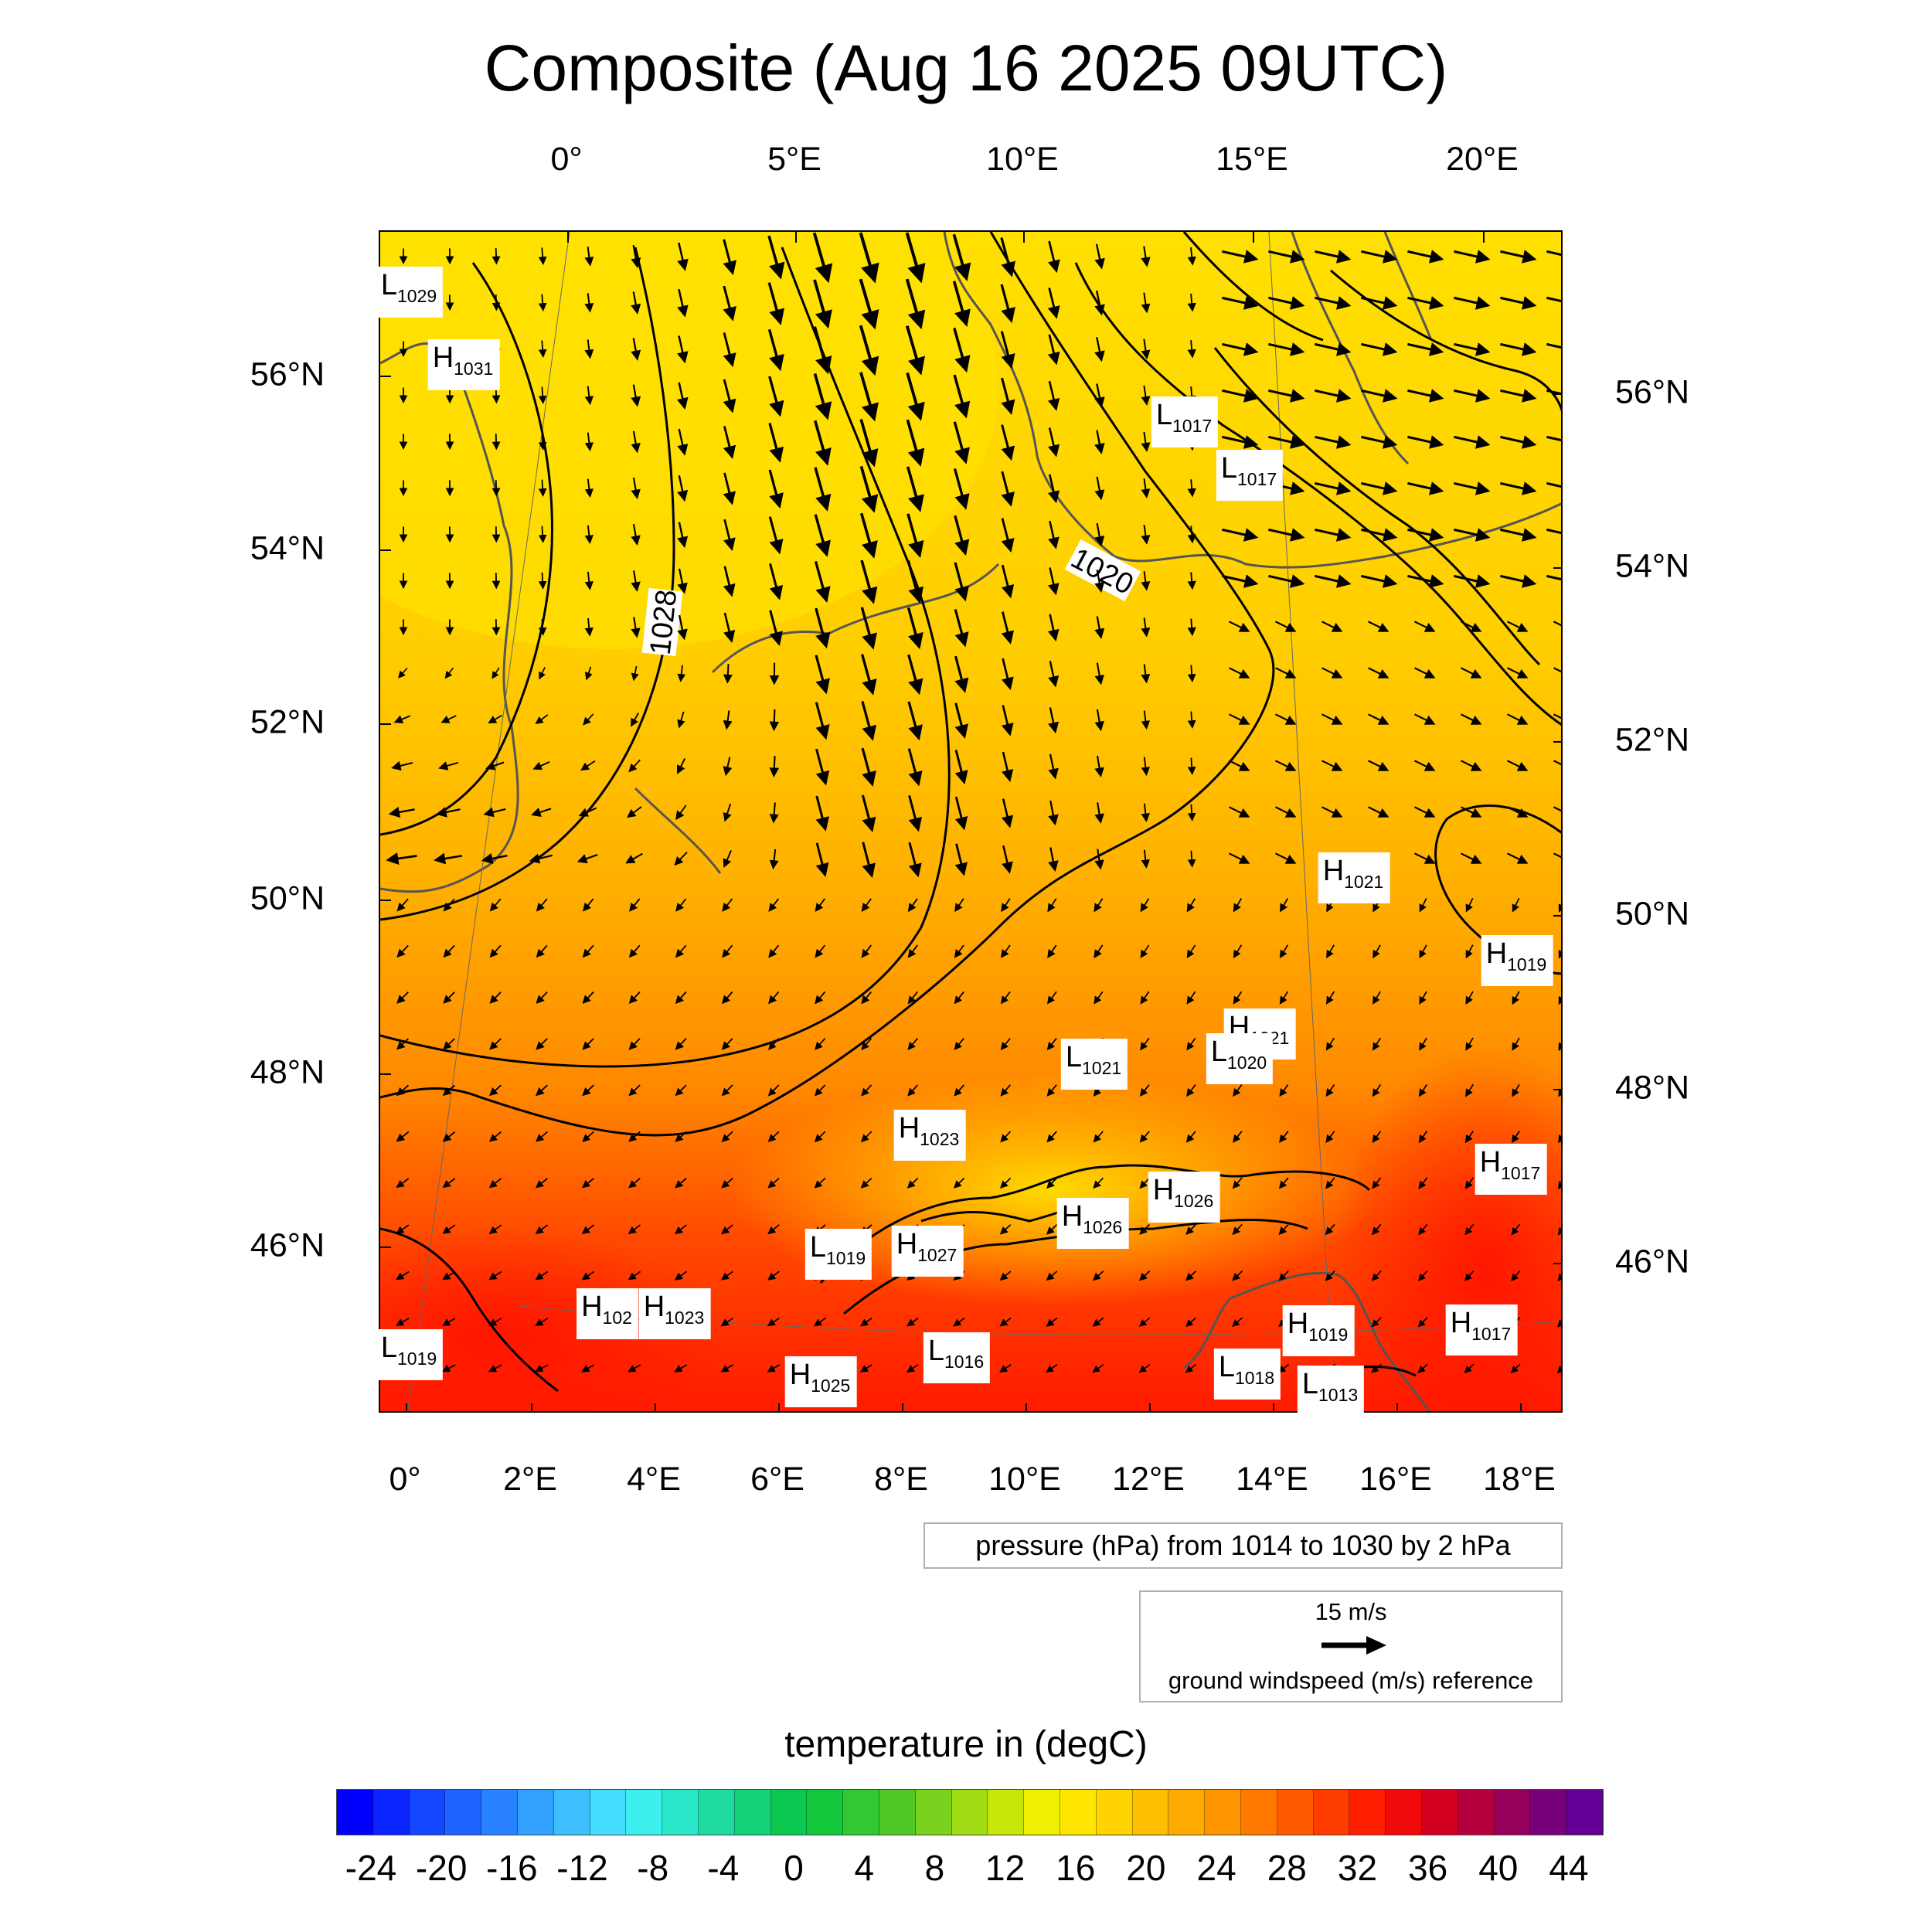  What do you see at coordinates (287, 548) in the screenshot?
I see `left-tick-label: 54°N` at bounding box center [287, 548].